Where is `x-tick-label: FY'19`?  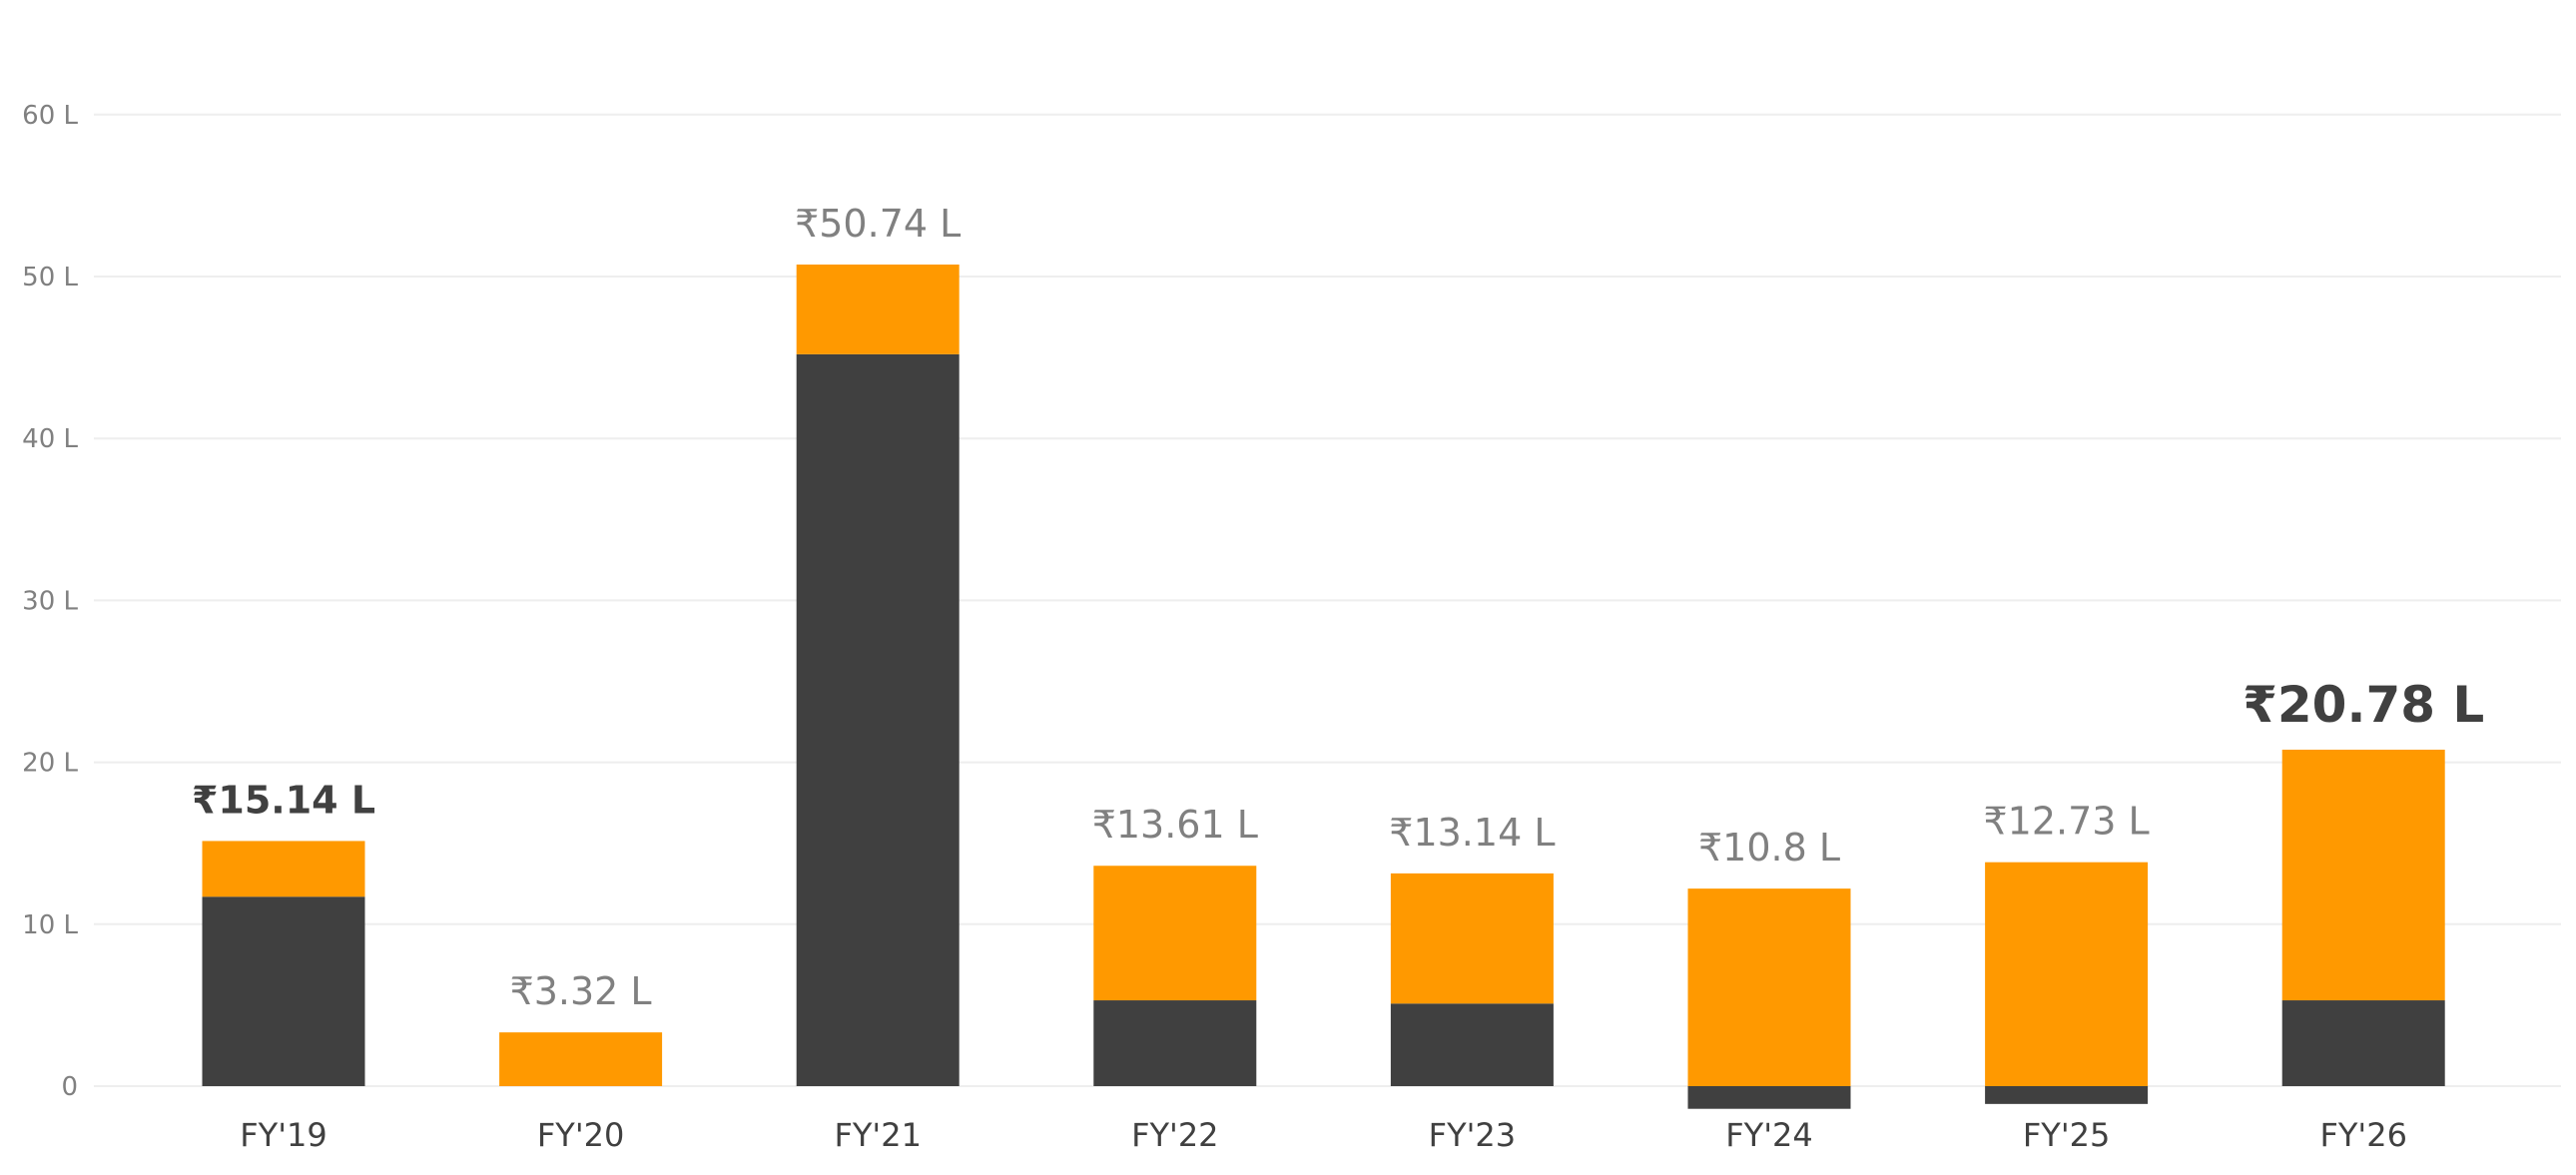 x-tick-label: FY'19 is located at coordinates (283, 1135).